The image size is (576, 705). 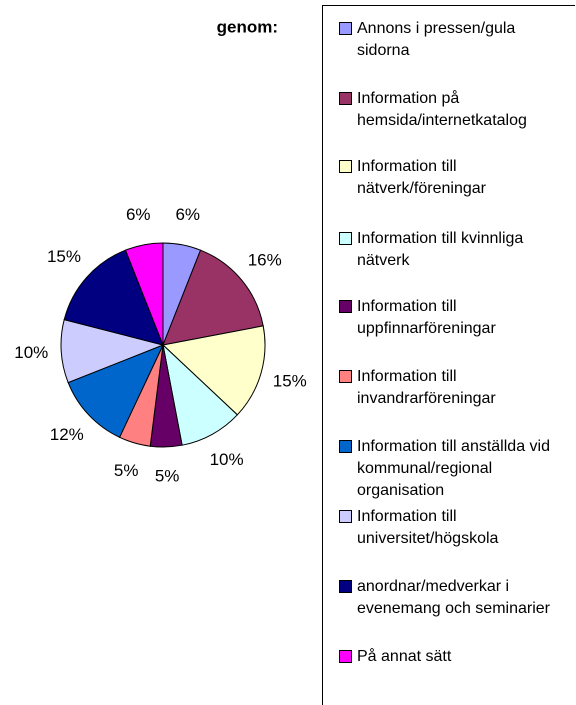 What do you see at coordinates (426, 387) in the screenshot?
I see `legend-label: Information till invandrarföreningar` at bounding box center [426, 387].